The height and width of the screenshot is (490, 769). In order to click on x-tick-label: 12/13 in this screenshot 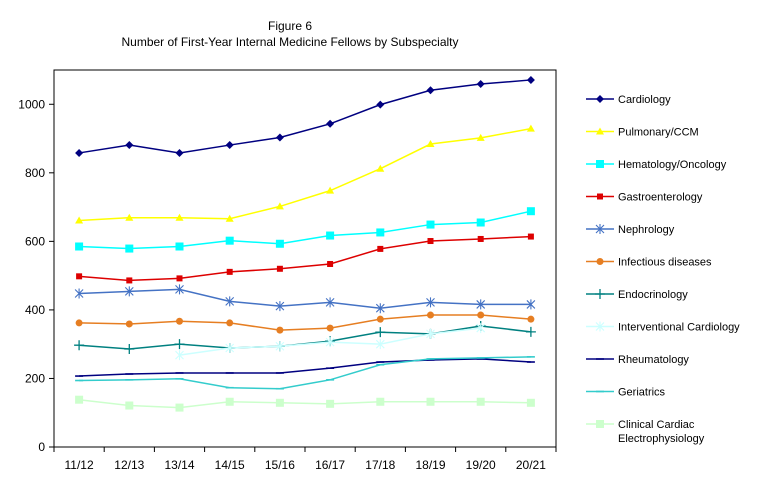, I will do `click(129, 465)`.